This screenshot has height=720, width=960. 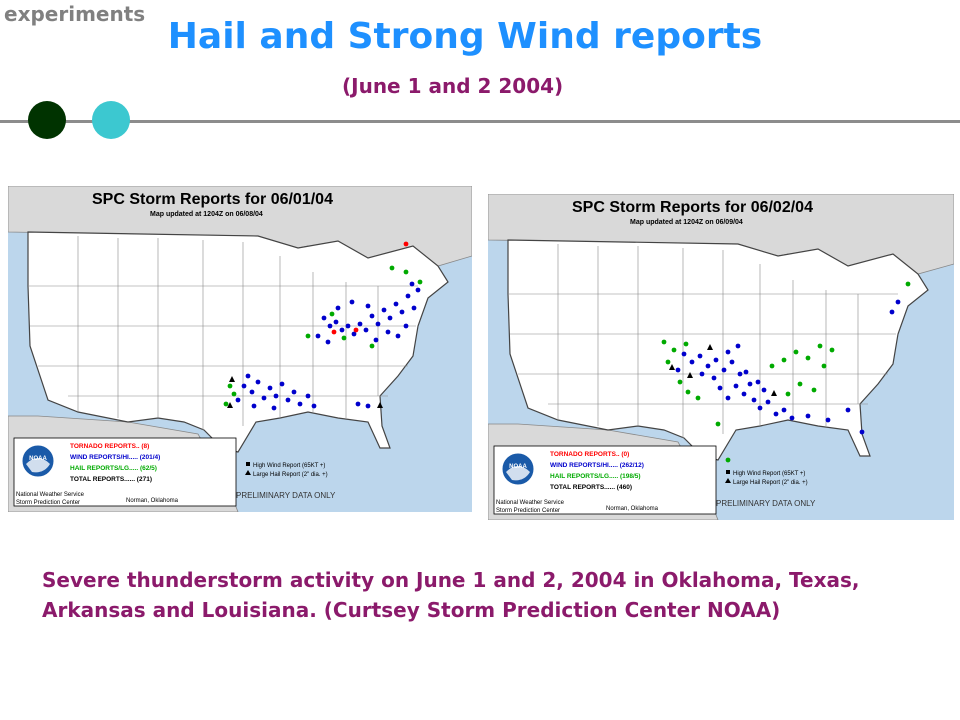 What do you see at coordinates (111, 120) in the screenshot?
I see `teal-circle` at bounding box center [111, 120].